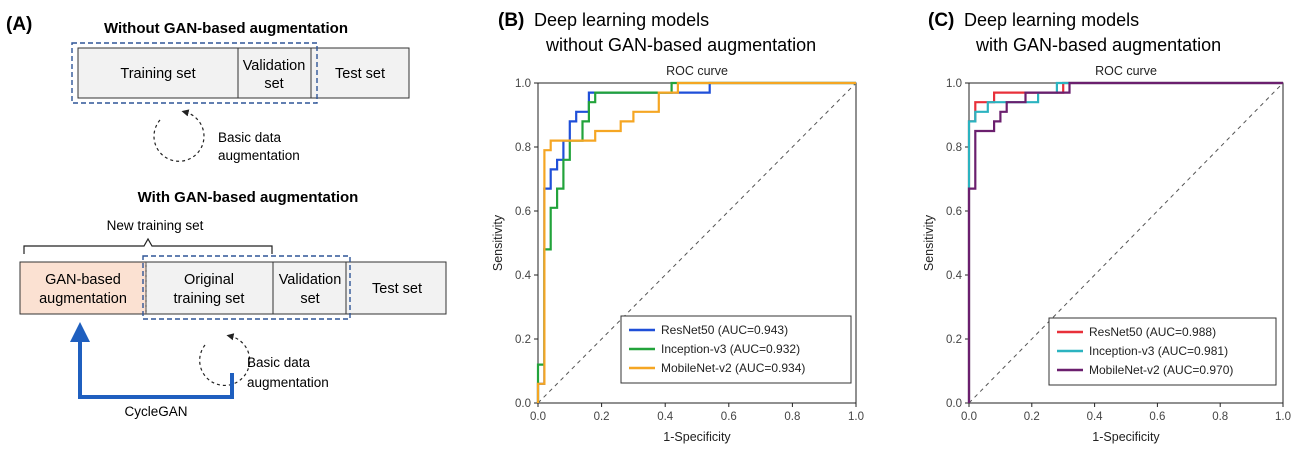 The height and width of the screenshot is (449, 1307). What do you see at coordinates (279, 362) in the screenshot?
I see `bottom-basic-aug-l1: Basic data` at bounding box center [279, 362].